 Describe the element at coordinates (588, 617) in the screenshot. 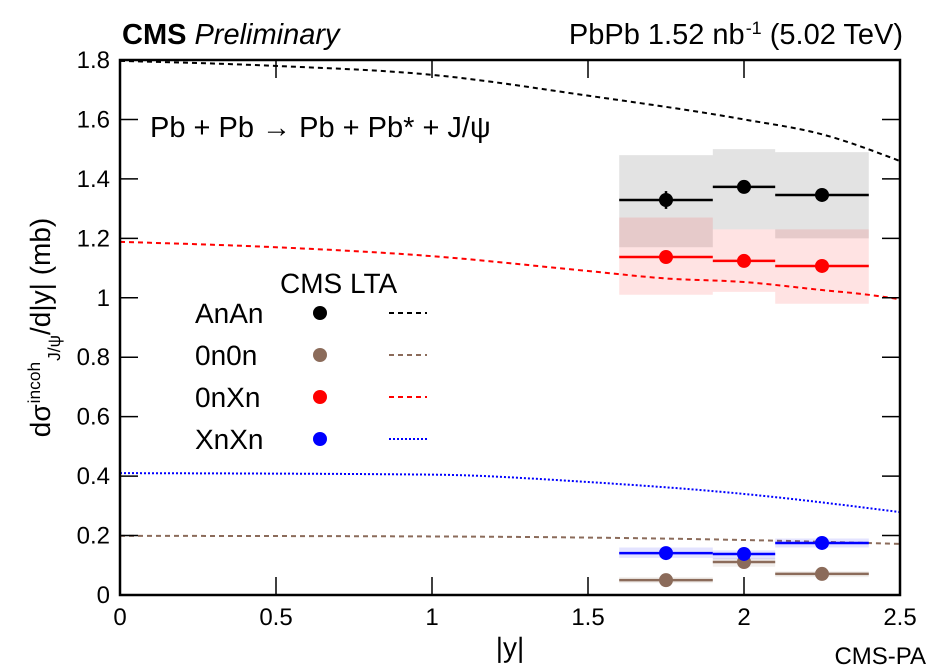

I see `x-tick-label: 1.5` at that location.